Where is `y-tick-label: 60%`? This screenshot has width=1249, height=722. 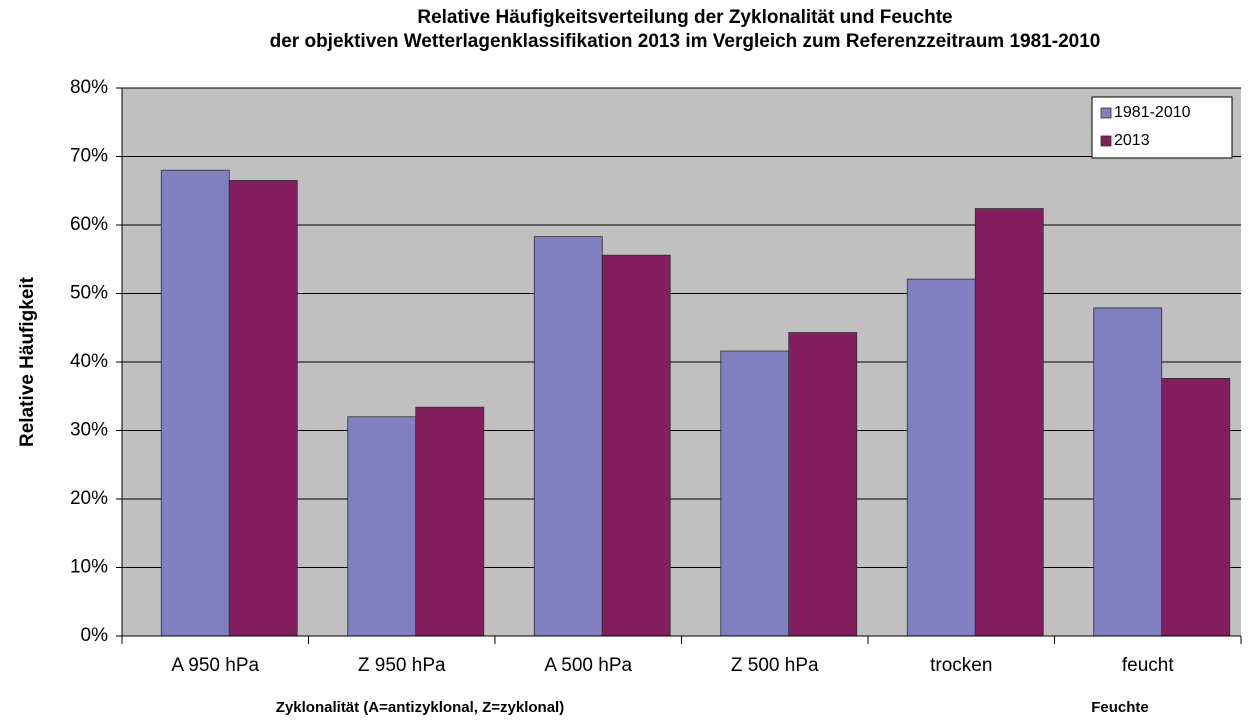 y-tick-label: 60% is located at coordinates (89, 224).